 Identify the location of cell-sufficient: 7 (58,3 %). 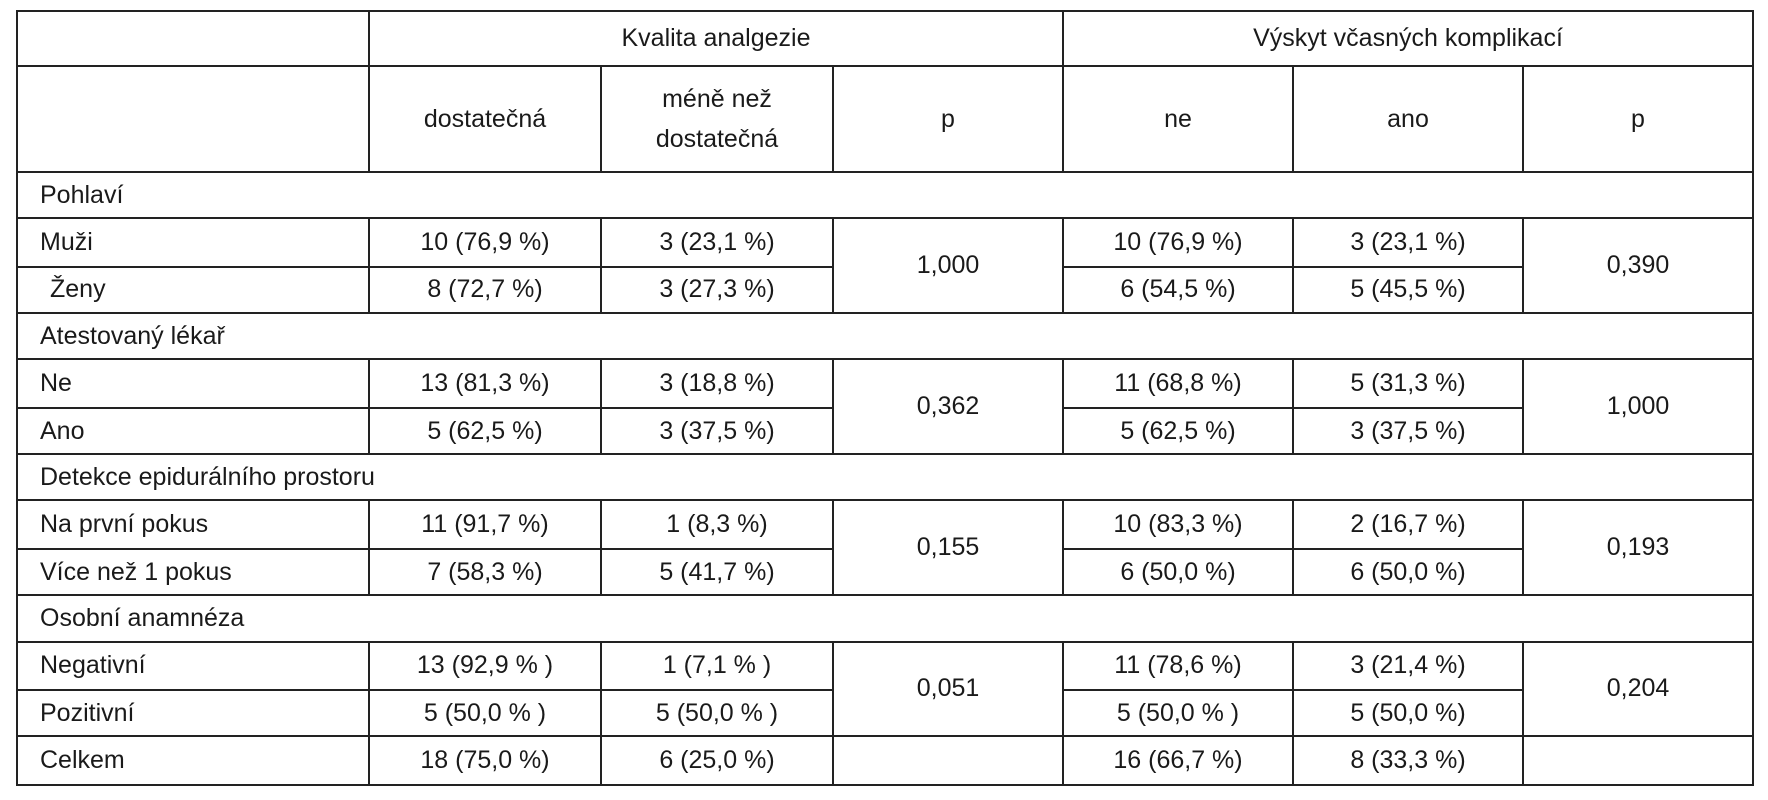
(485, 571).